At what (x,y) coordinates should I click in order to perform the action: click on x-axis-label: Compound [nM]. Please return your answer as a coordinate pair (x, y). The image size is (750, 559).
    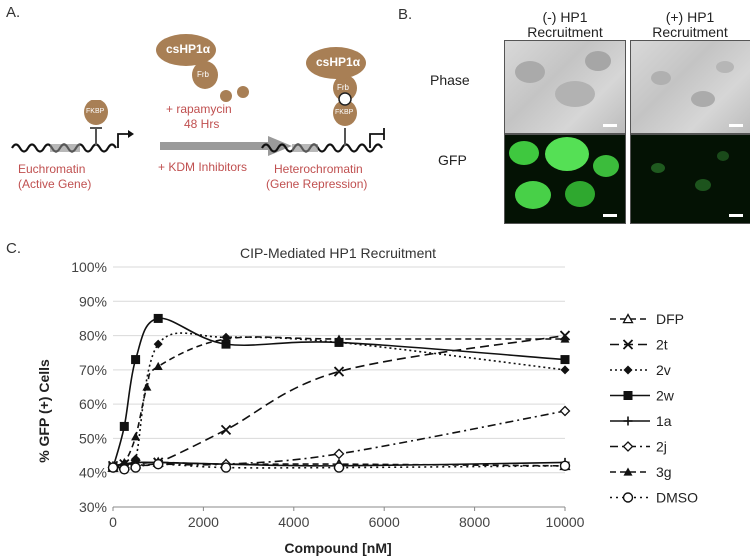
    Looking at the image, I should click on (337, 548).